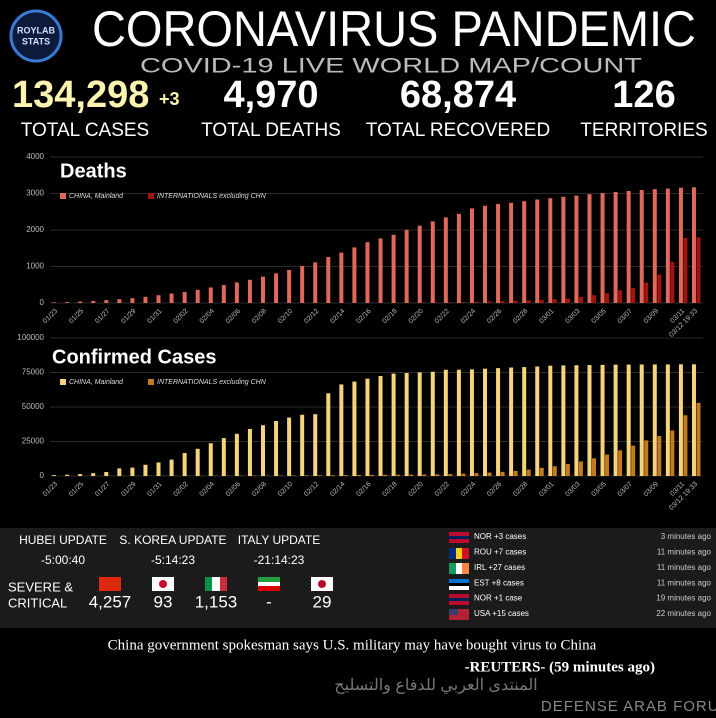  I want to click on stat-value: 126, so click(643, 95).